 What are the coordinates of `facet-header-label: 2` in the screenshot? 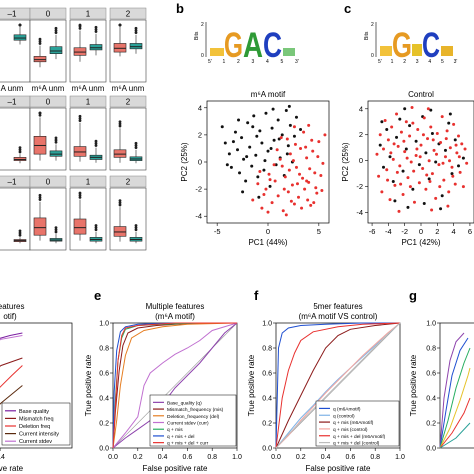 It's located at (128, 102).